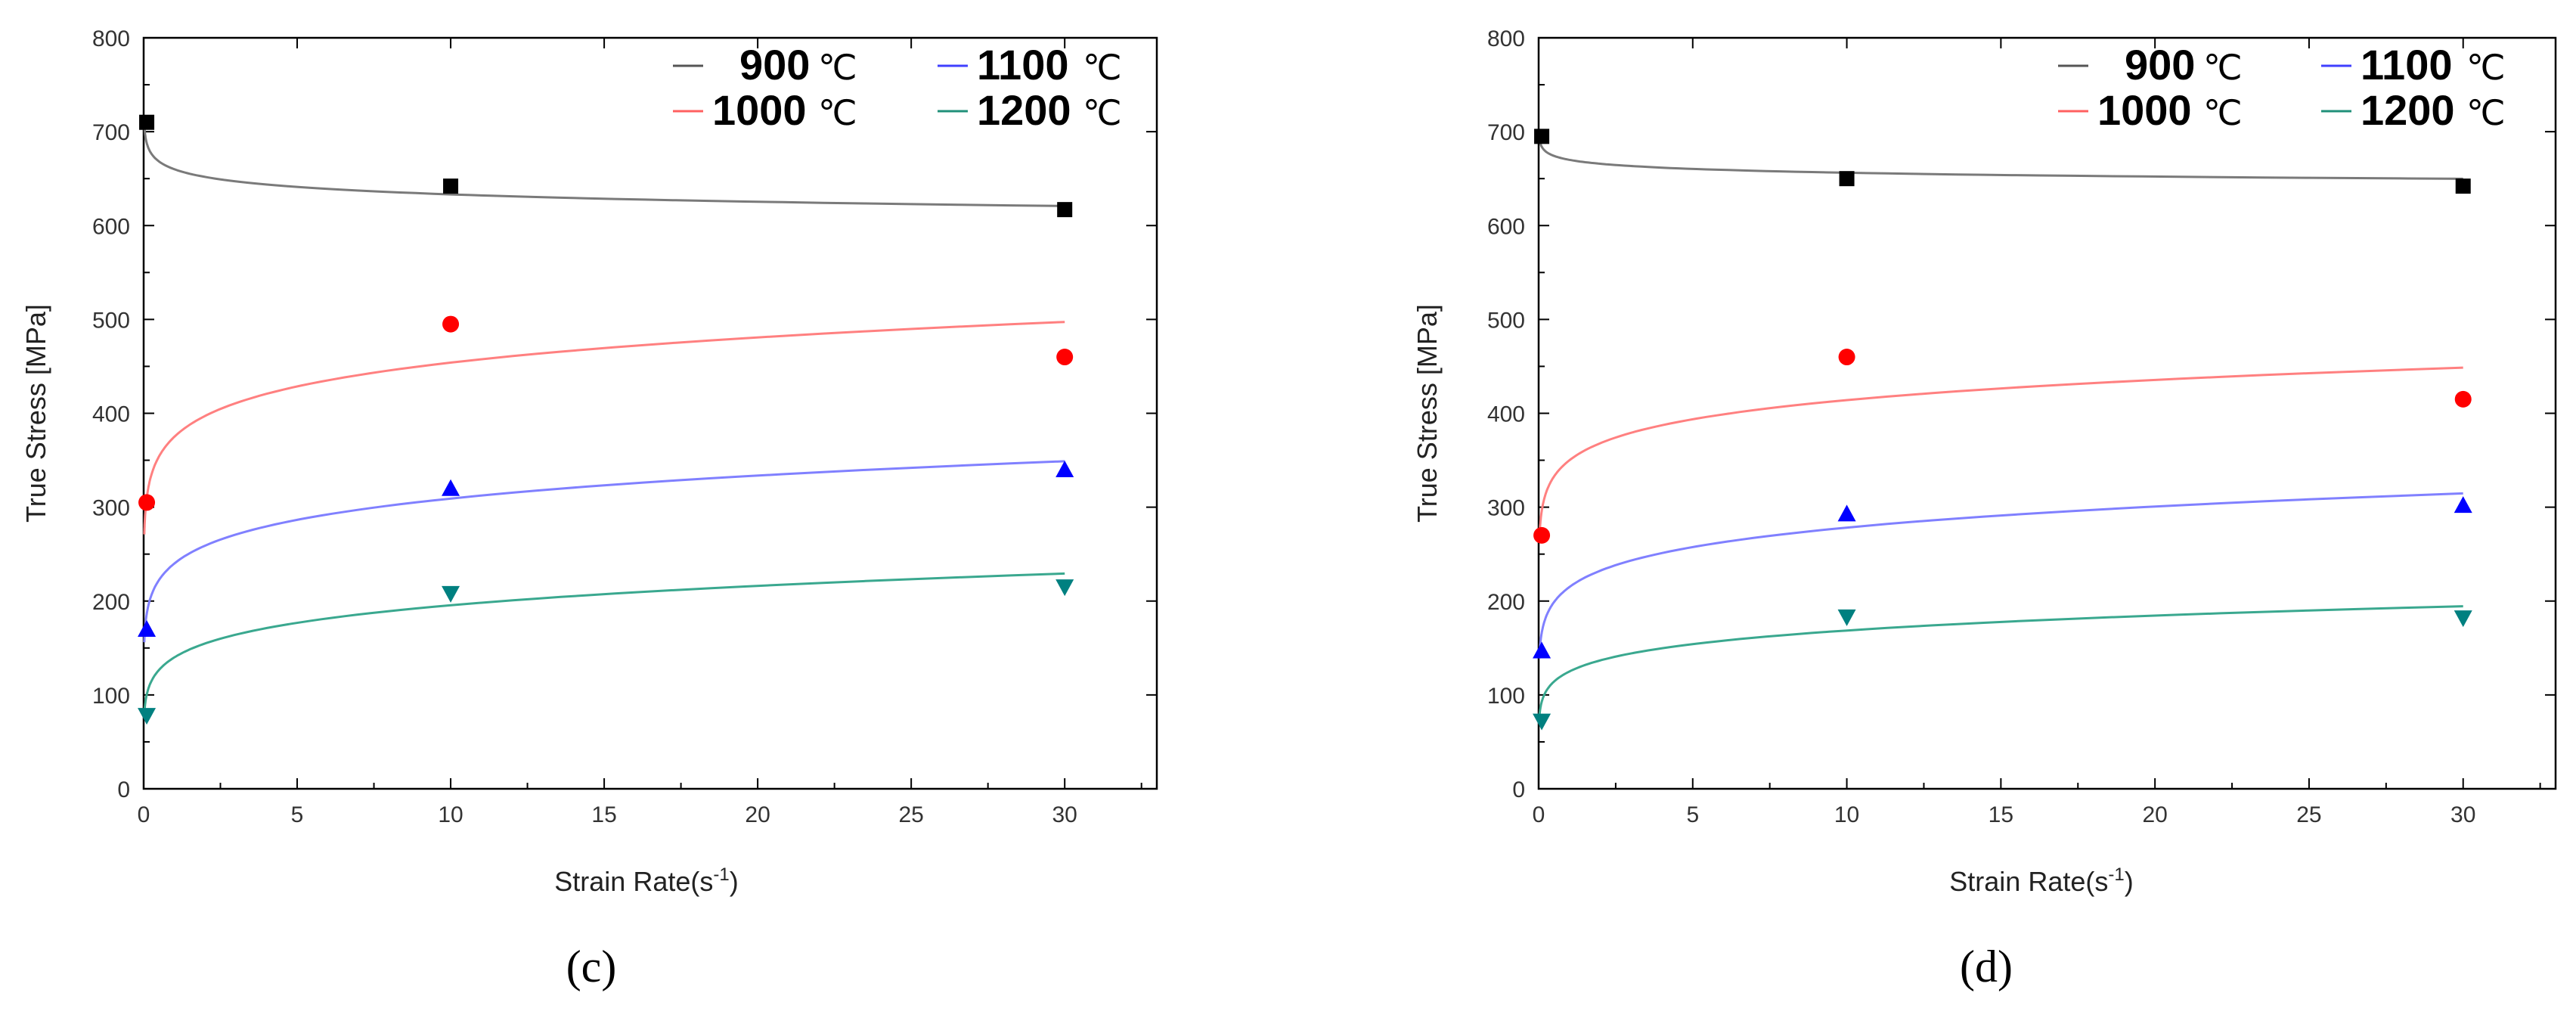 The width and height of the screenshot is (2576, 1024). I want to click on panel-label: (c), so click(591, 967).